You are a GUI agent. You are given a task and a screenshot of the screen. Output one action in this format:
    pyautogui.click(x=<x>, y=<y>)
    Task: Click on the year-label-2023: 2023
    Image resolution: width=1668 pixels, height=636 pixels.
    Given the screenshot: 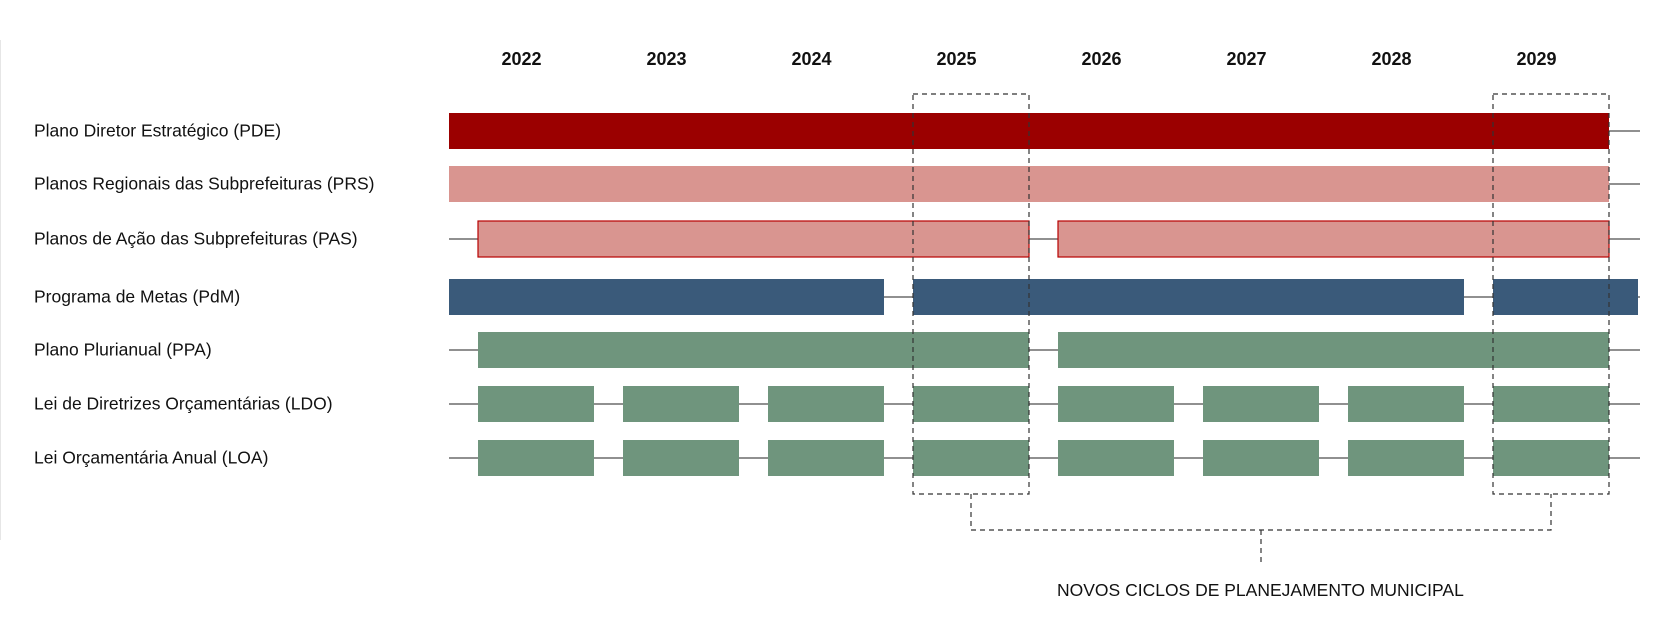 What is the action you would take?
    pyautogui.click(x=666, y=59)
    